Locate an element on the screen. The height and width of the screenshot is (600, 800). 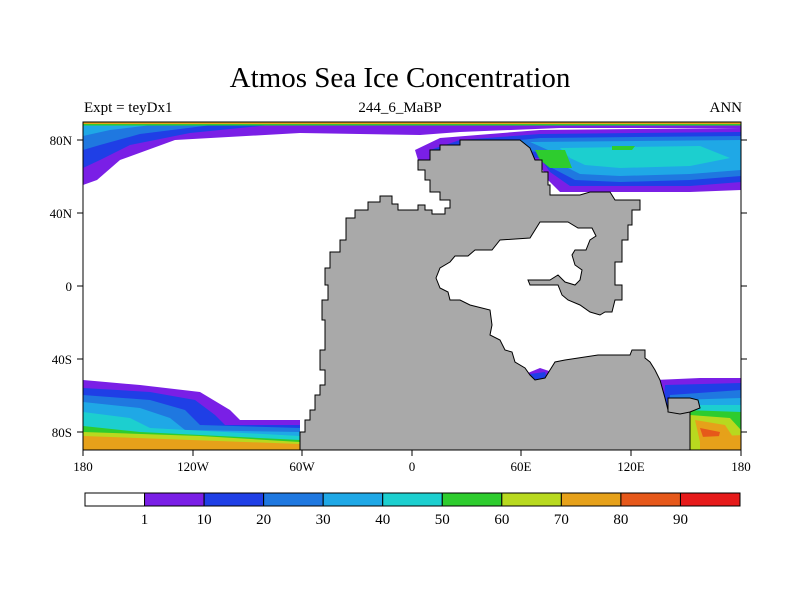
colorbar-label: 10 is located at coordinates (204, 520).